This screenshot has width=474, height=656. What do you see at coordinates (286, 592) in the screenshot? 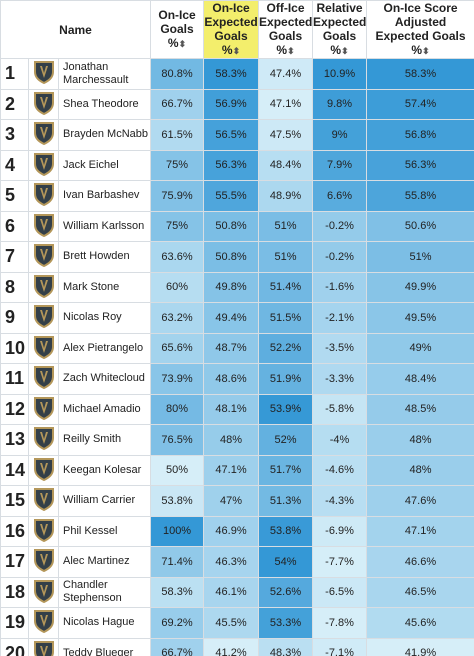
I see `stat-cell: 52.6%` at bounding box center [286, 592].